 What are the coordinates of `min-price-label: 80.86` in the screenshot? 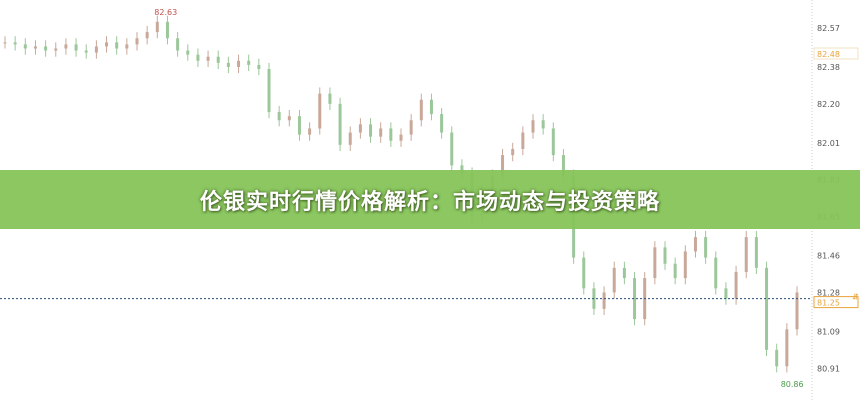 It's located at (792, 384).